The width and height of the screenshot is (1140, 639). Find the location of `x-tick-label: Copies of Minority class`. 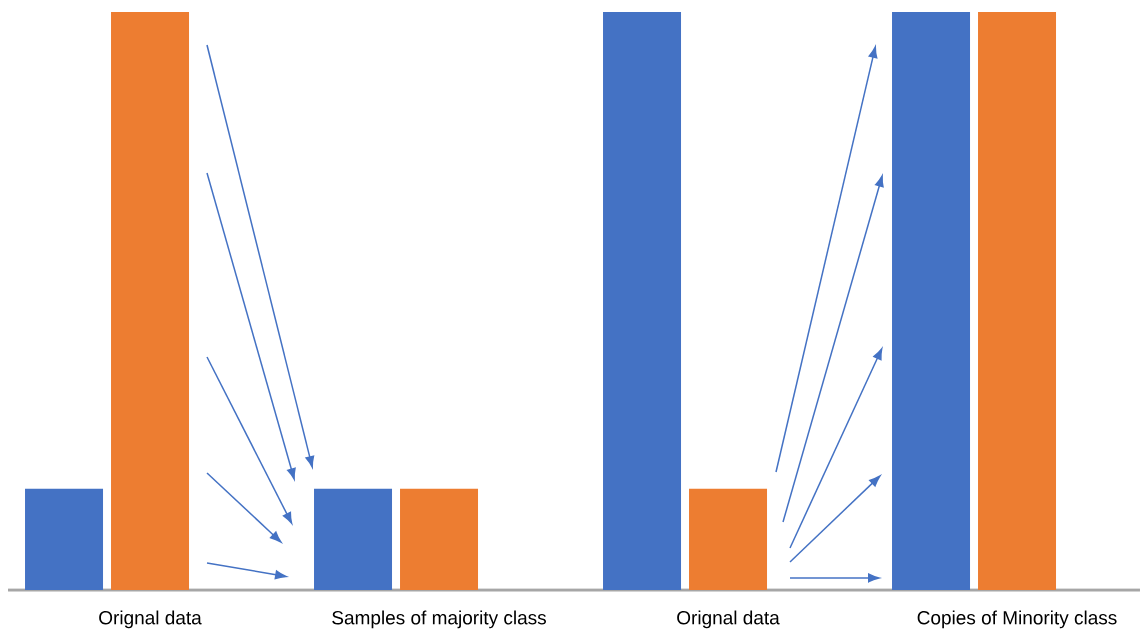

x-tick-label: Copies of Minority class is located at coordinates (1017, 619).